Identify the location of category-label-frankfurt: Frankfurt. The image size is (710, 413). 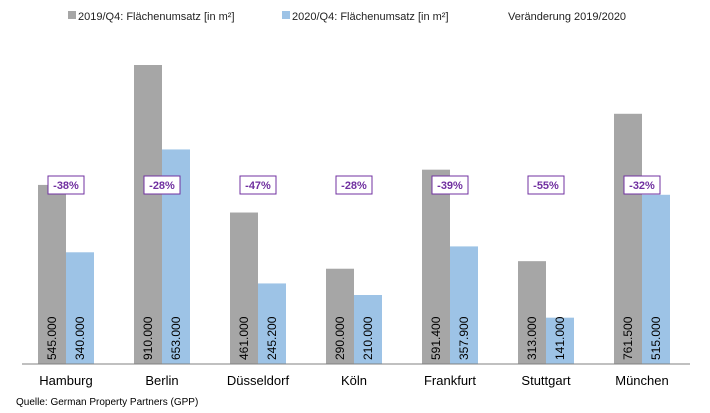
(450, 380).